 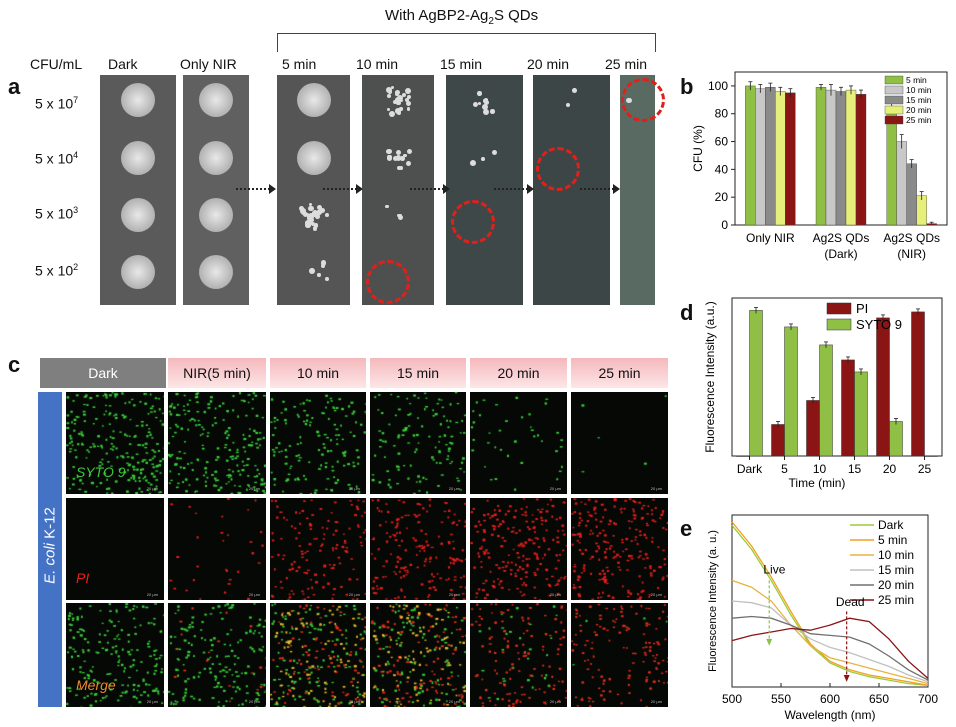 I want to click on row-label: 5 x 10², so click(x=56, y=270).